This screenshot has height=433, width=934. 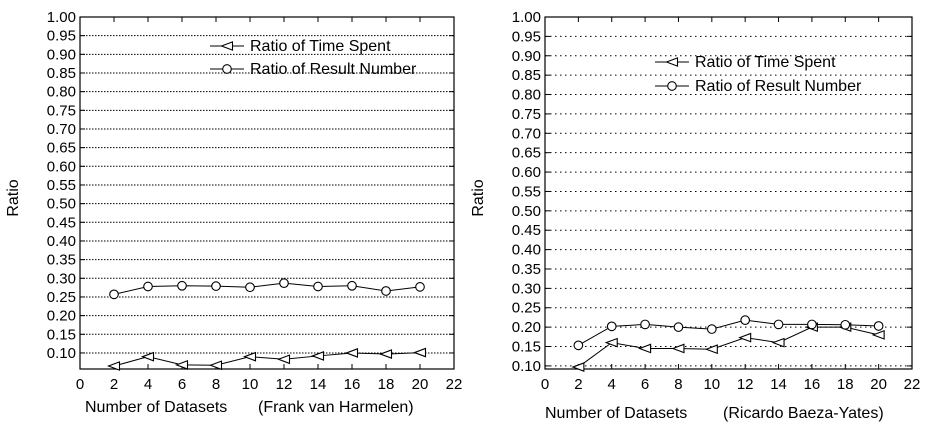 What do you see at coordinates (545, 384) in the screenshot?
I see `x-tick-label: 0` at bounding box center [545, 384].